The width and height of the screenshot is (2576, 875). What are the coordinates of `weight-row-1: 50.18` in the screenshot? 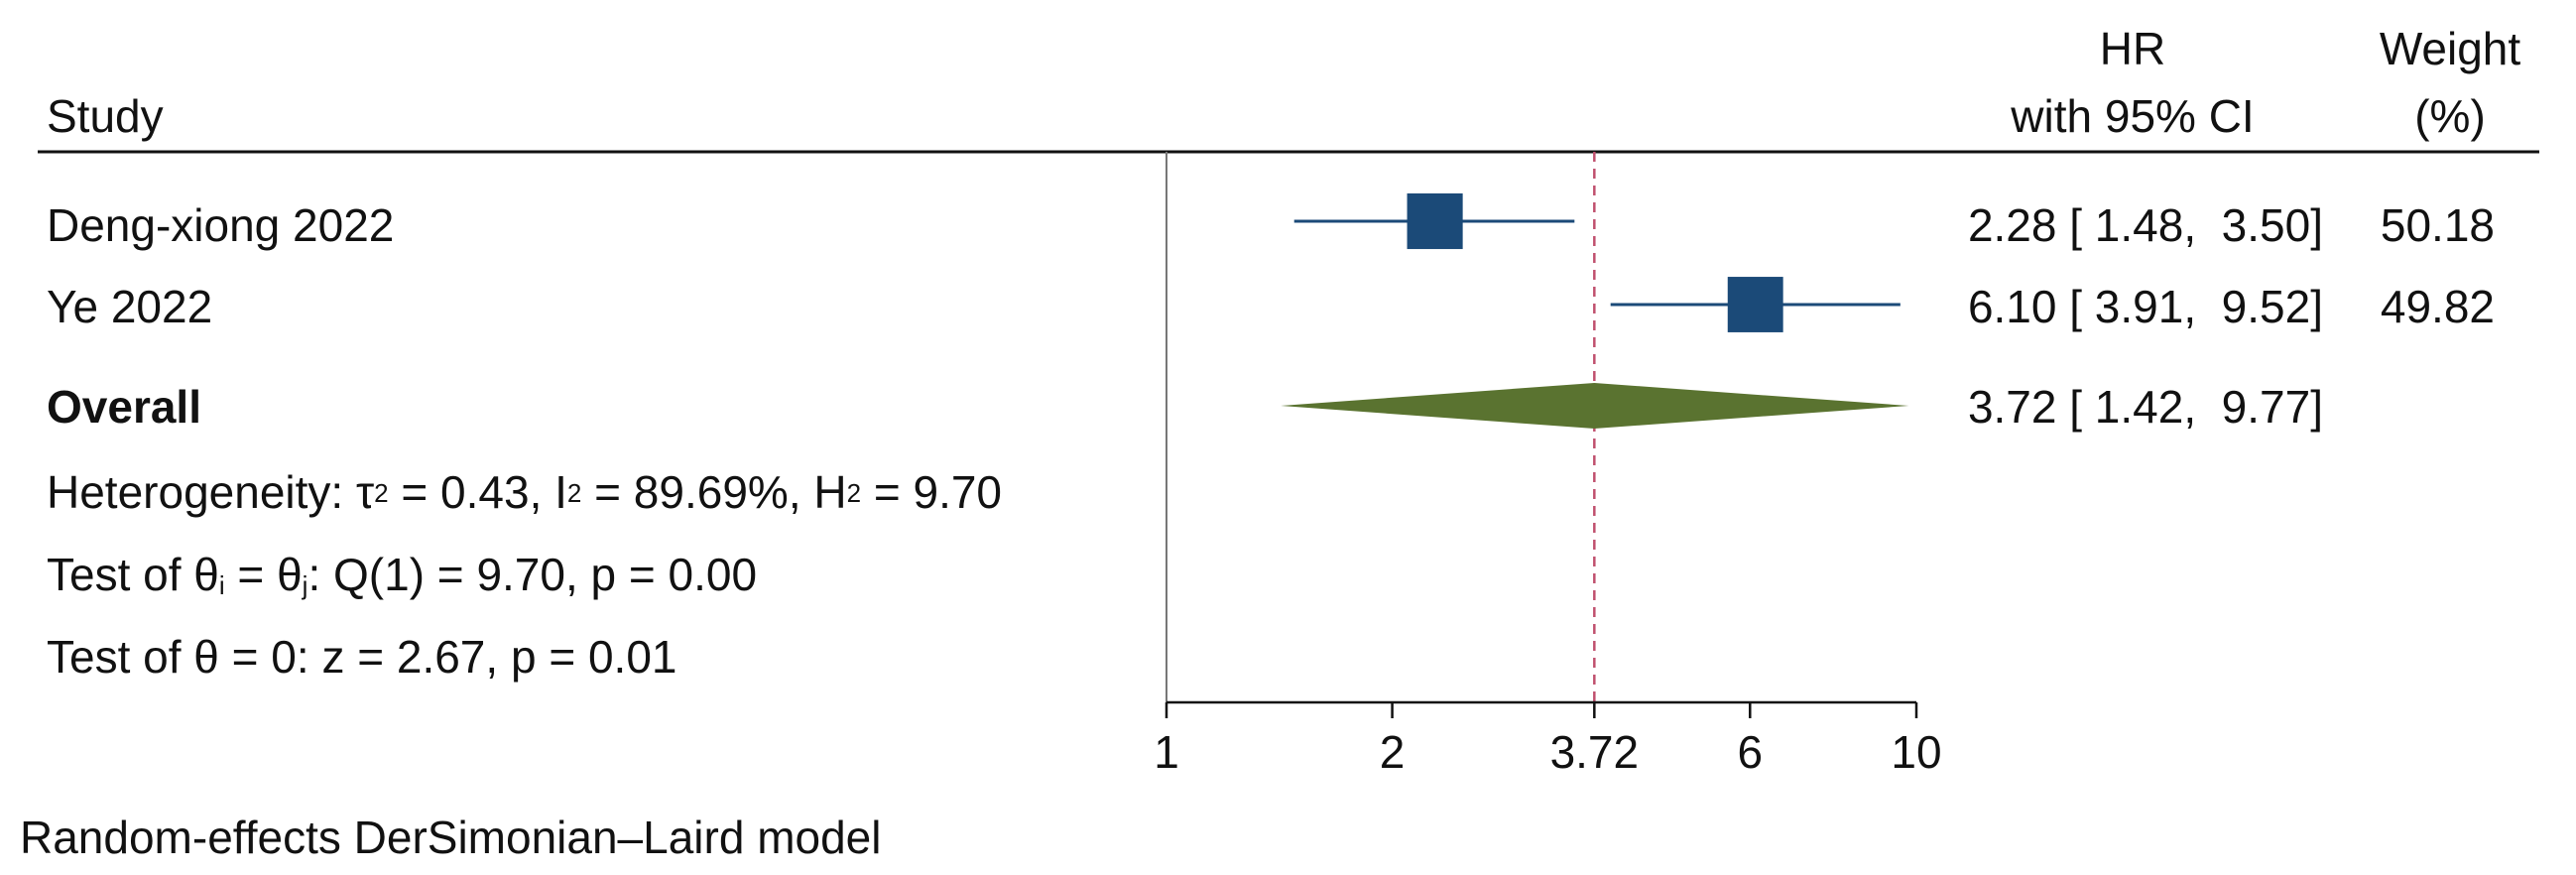 It's located at (2437, 225).